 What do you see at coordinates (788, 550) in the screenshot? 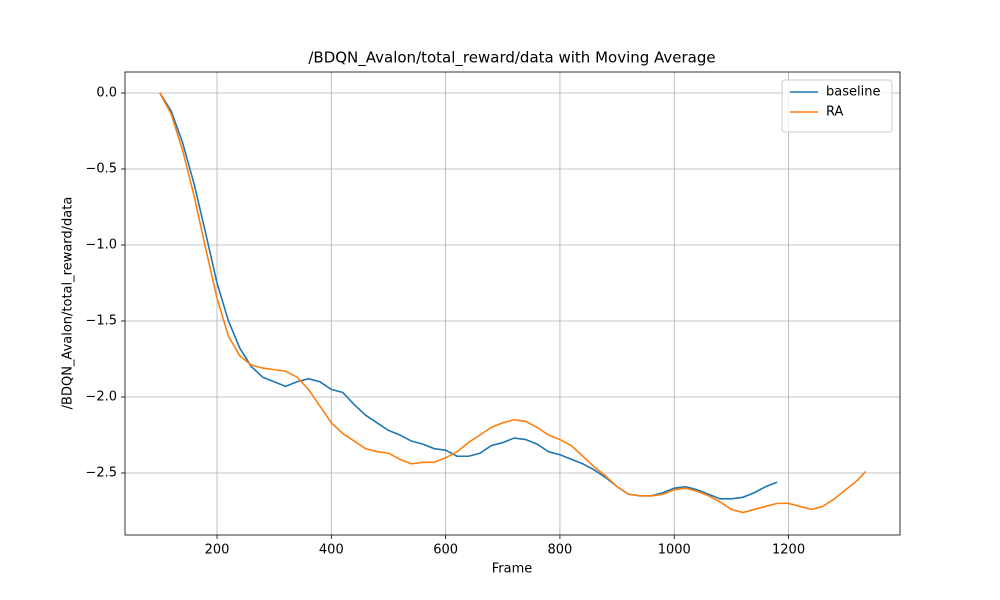
I see `x-tick-label: 1200` at bounding box center [788, 550].